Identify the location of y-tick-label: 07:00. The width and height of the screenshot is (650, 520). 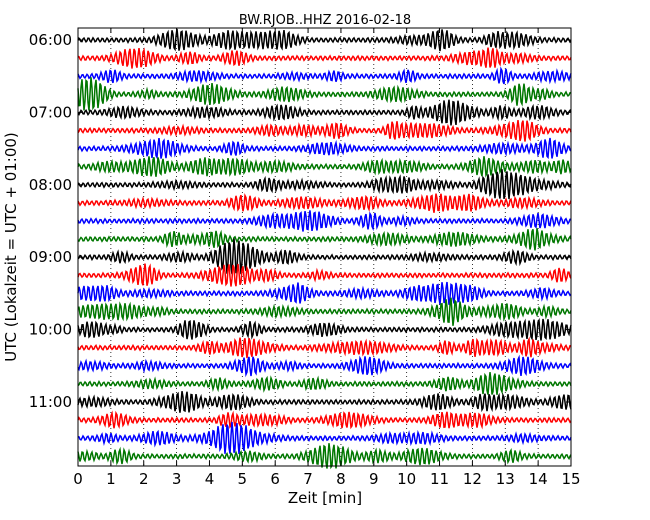
(50, 112).